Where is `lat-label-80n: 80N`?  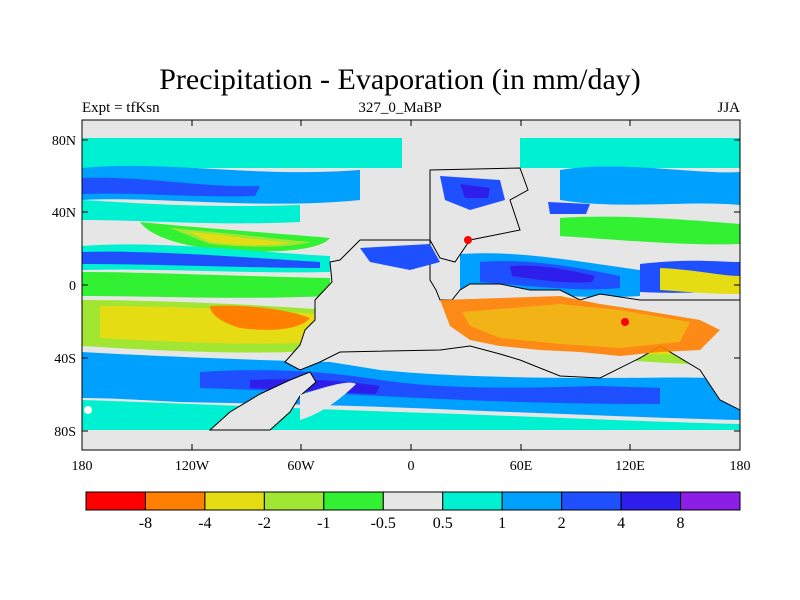 lat-label-80n: 80N is located at coordinates (64, 141).